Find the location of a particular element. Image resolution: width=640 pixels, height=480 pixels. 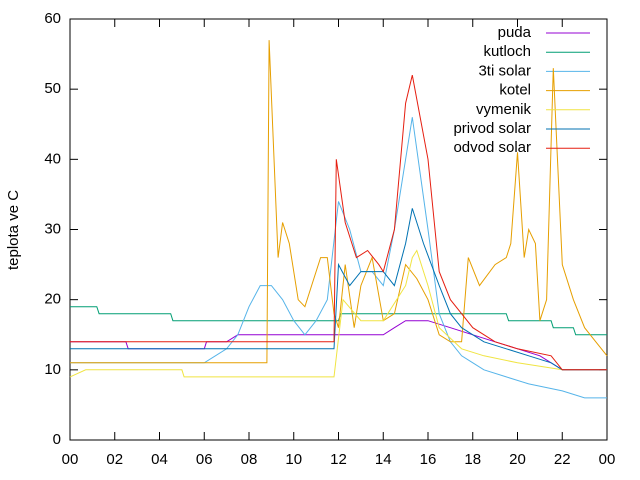

y-tick-label: 60 is located at coordinates (52, 18).